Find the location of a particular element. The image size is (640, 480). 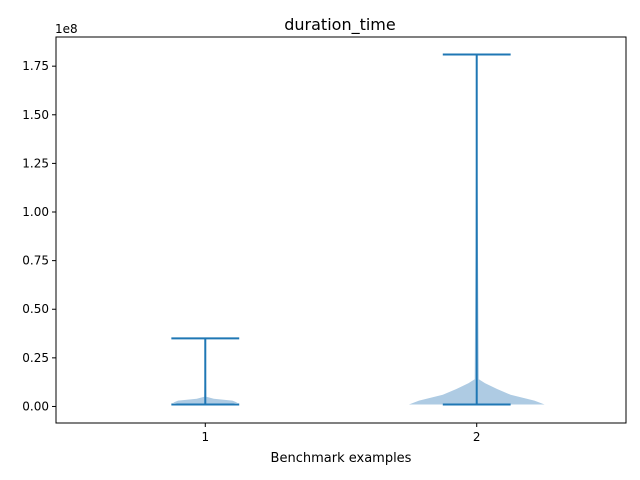

y-tick-label: 1.50 is located at coordinates (35, 115).